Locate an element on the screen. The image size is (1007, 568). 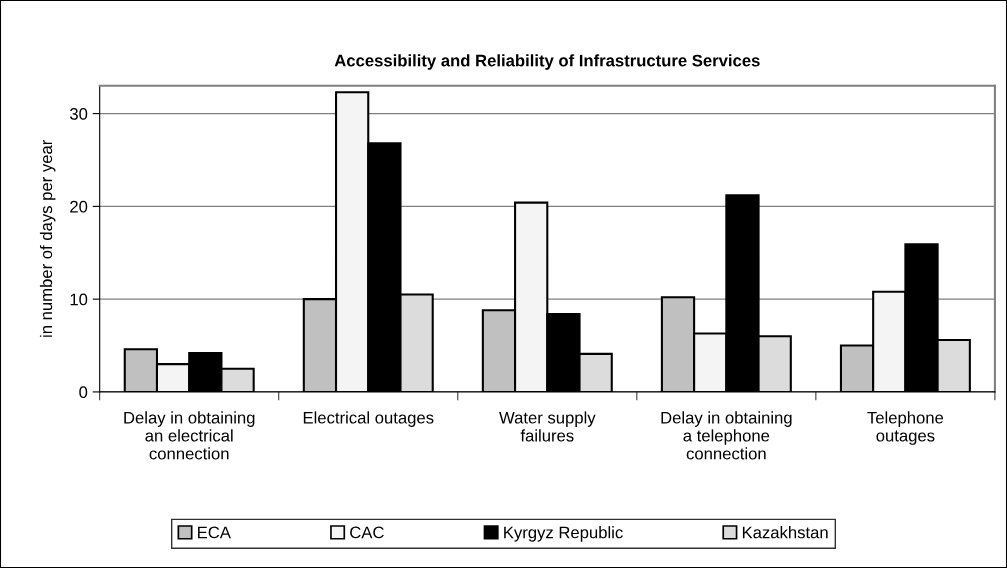
x-tick-label: Delay in obtaining a telephone connection is located at coordinates (726, 435).